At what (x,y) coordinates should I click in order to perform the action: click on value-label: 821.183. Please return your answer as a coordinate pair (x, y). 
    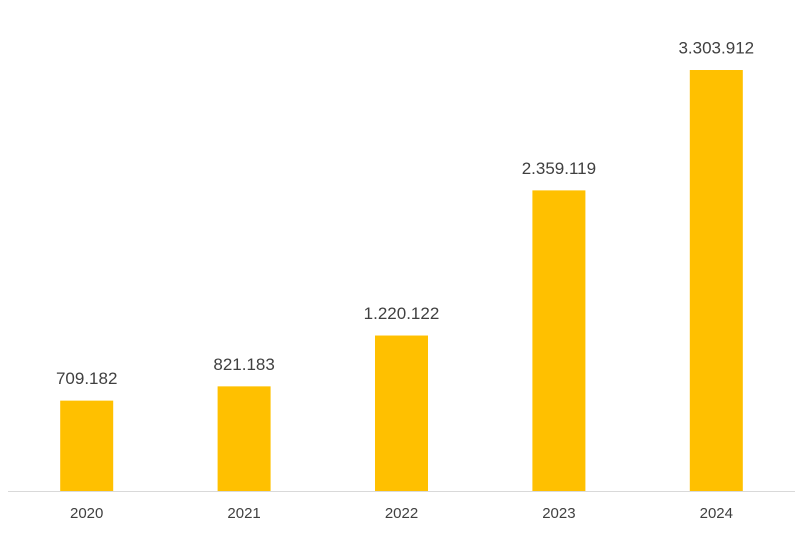
    Looking at the image, I should click on (243, 364).